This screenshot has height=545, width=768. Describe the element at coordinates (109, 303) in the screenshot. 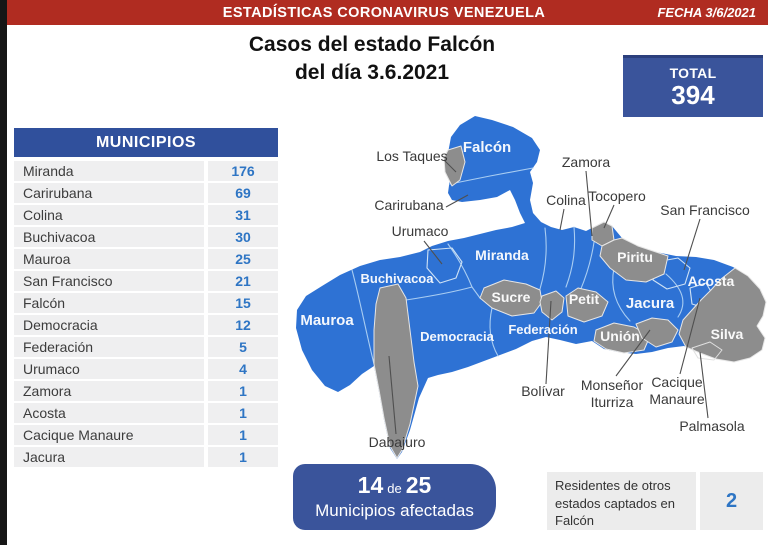

I see `municipio-name: Falcón` at that location.